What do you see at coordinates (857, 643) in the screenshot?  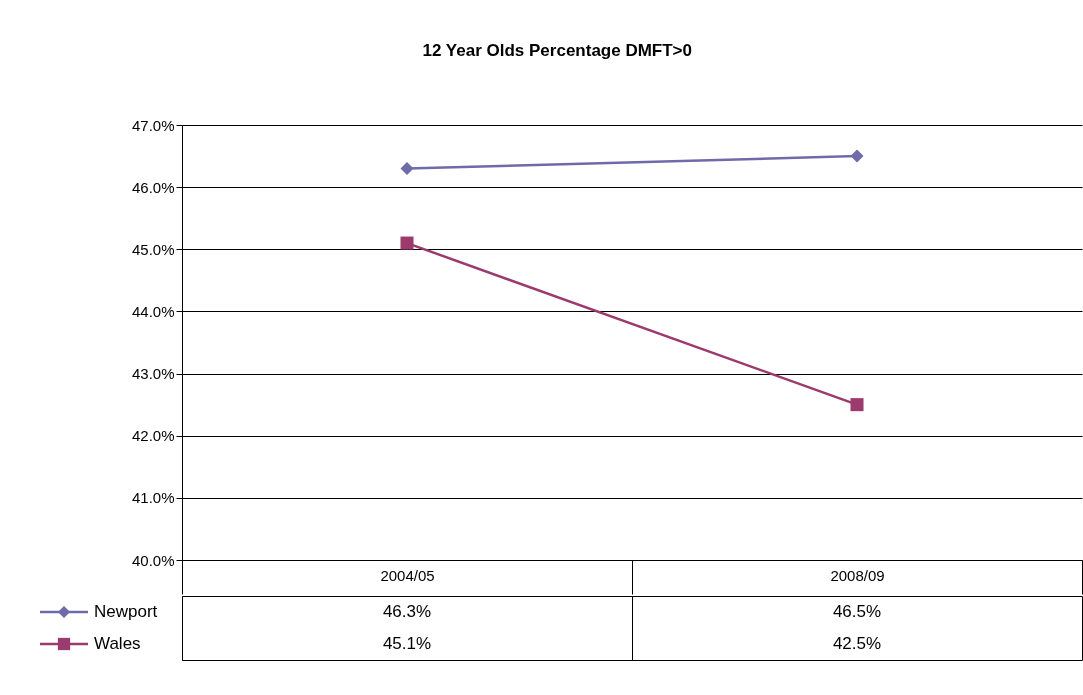 I see `data-label: 42.5%` at bounding box center [857, 643].